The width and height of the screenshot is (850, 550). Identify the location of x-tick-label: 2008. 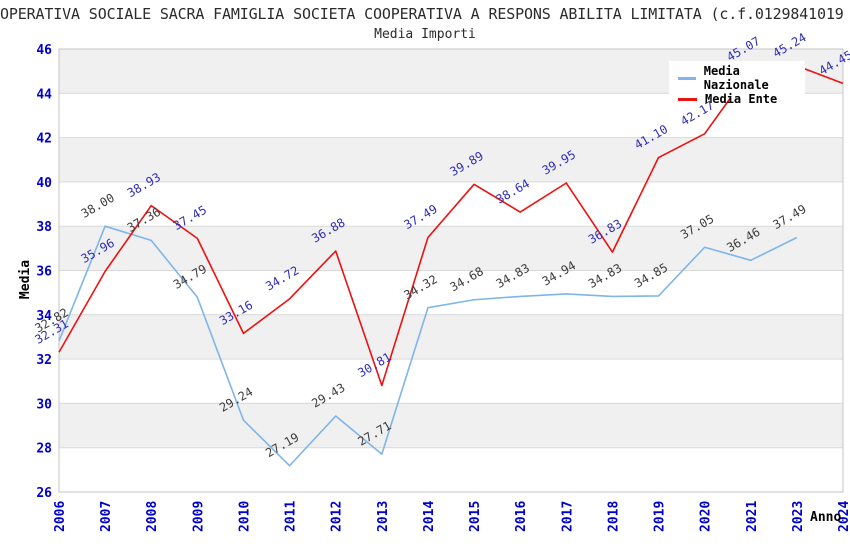
(152, 516).